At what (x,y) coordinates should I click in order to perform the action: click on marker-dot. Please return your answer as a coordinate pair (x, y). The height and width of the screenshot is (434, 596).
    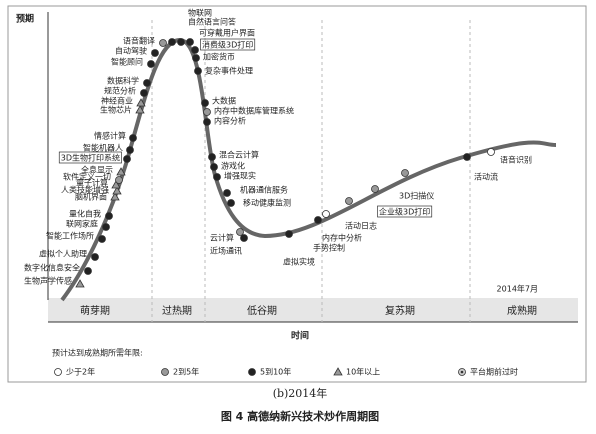
    Looking at the image, I should click on (462, 372).